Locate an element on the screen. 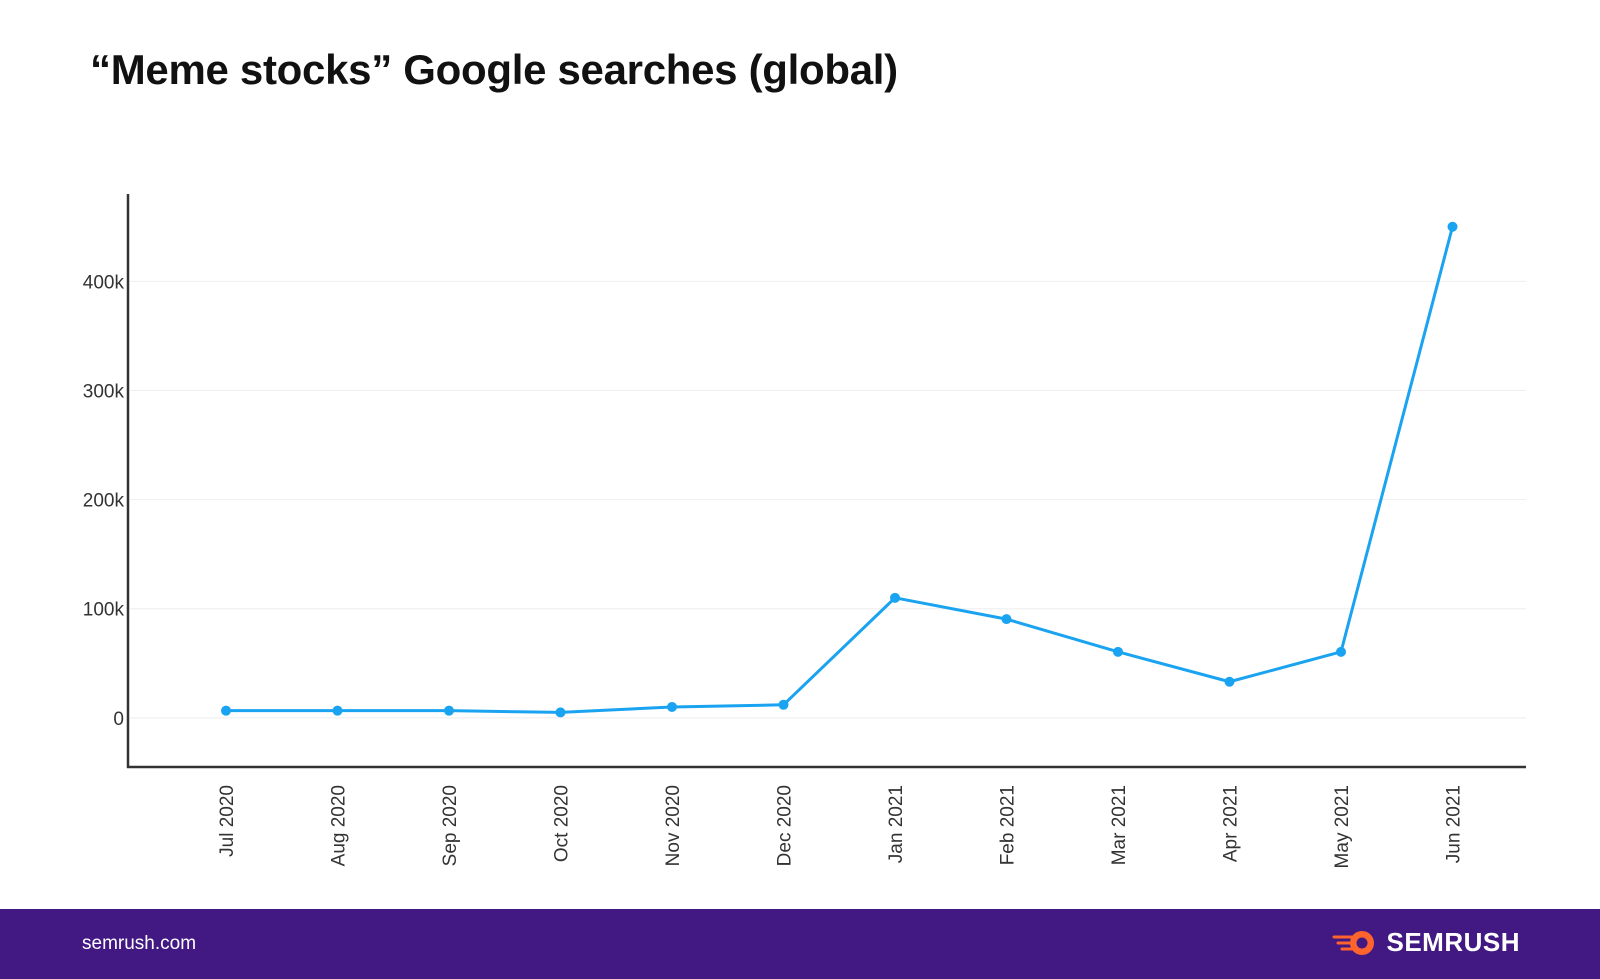 The height and width of the screenshot is (979, 1600). y-tick-label: 100k is located at coordinates (104, 610).